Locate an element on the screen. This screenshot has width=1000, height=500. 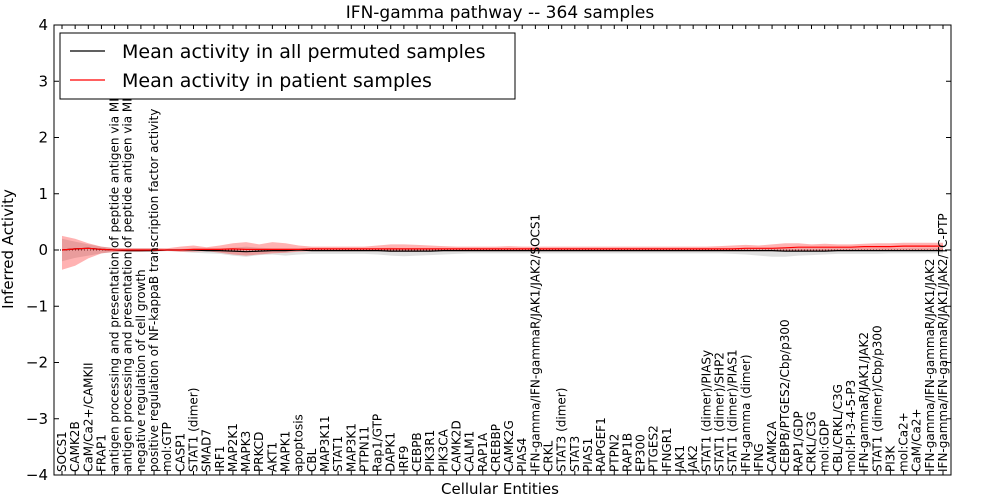
entity-label: CREBBP is located at coordinates (496, 448).